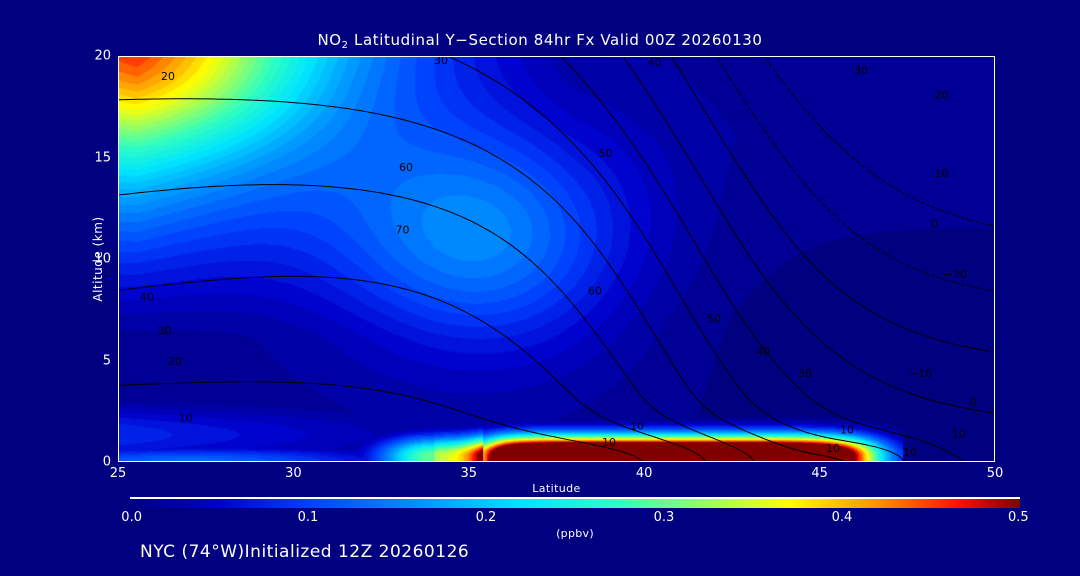 This screenshot has width=1080, height=576. I want to click on y-tick-label: 0, so click(106, 462).